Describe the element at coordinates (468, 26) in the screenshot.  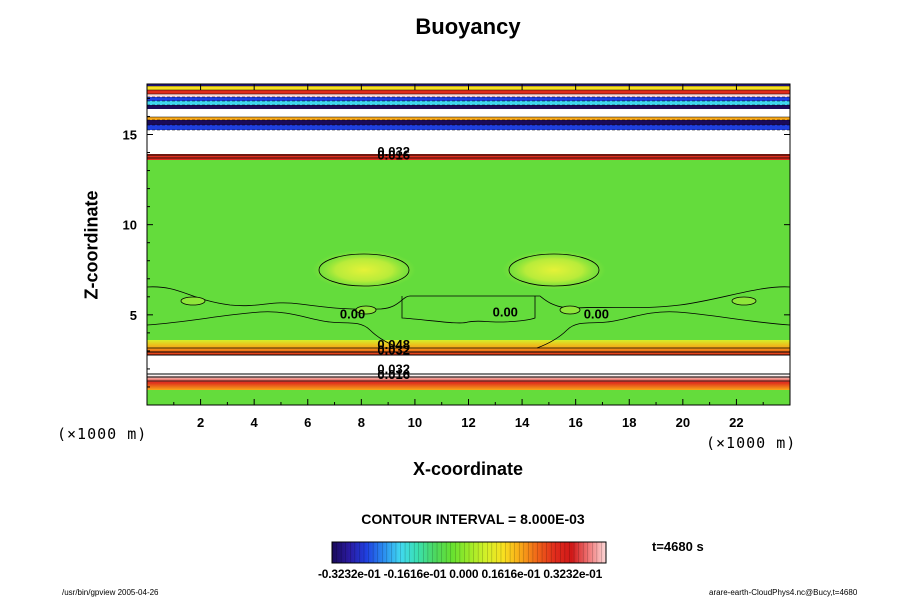
I see `chart-title: Buoyancy` at that location.